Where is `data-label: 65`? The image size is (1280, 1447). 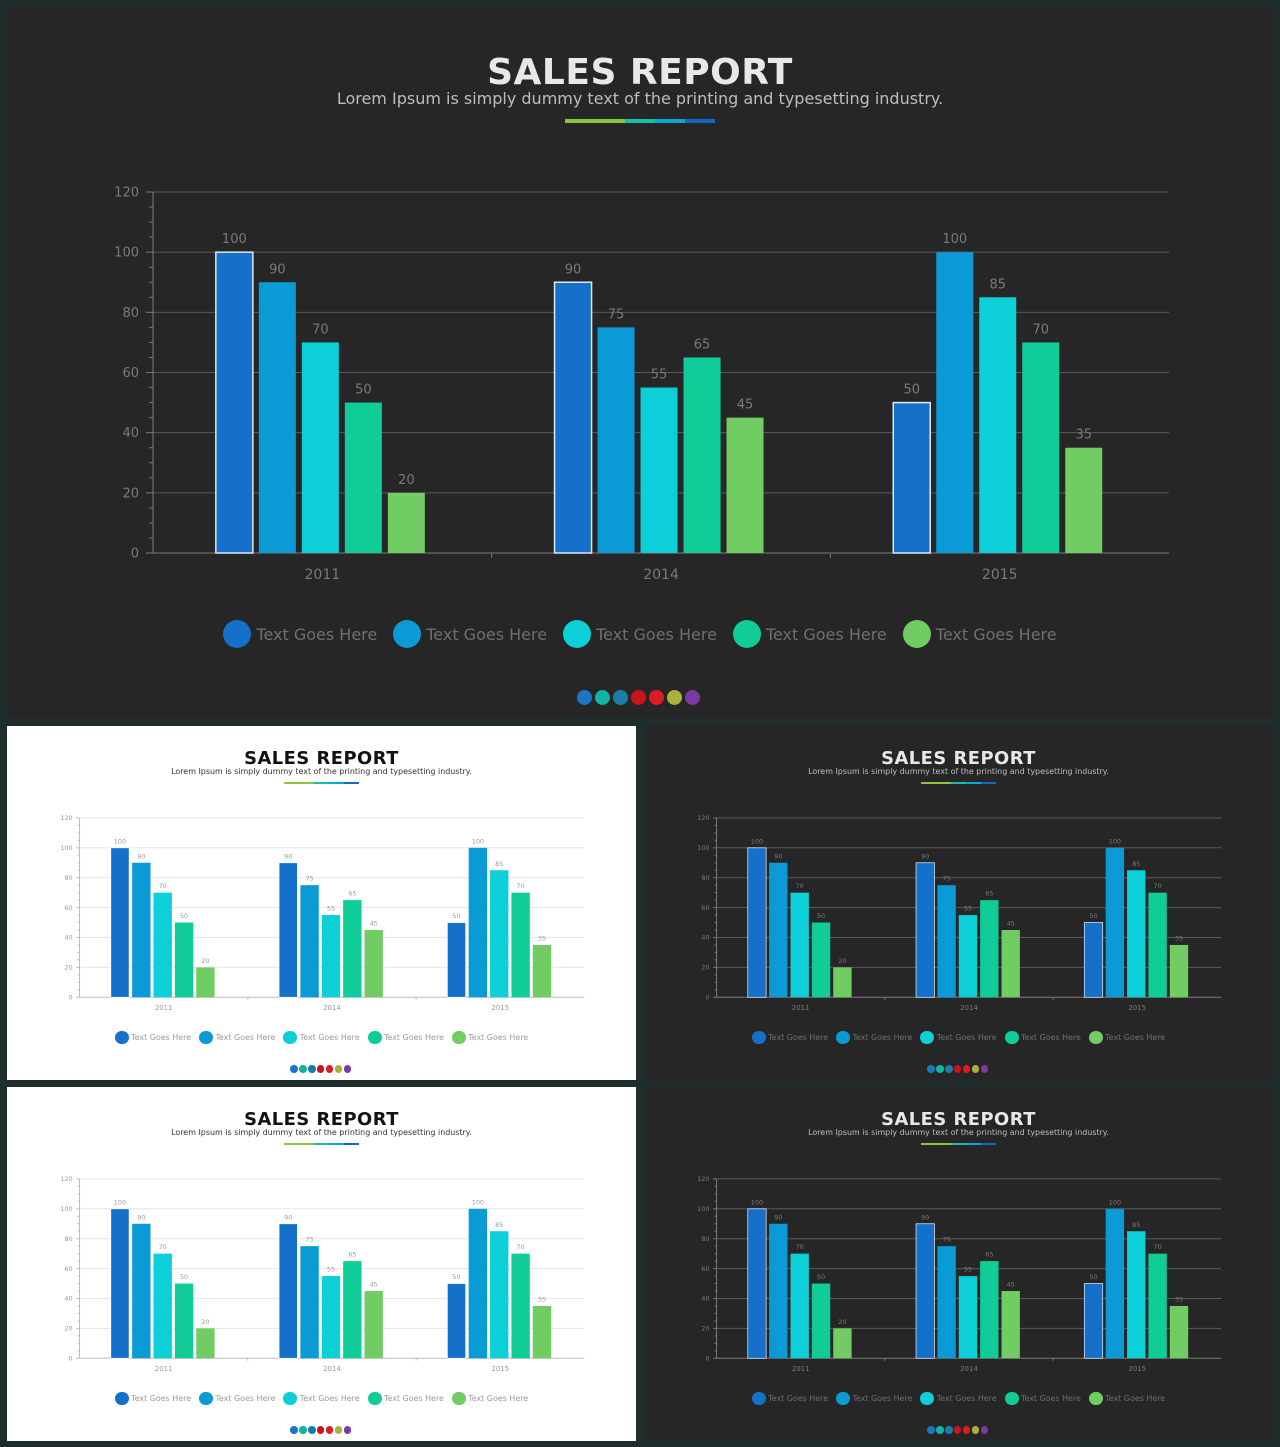
data-label: 65 is located at coordinates (352, 894).